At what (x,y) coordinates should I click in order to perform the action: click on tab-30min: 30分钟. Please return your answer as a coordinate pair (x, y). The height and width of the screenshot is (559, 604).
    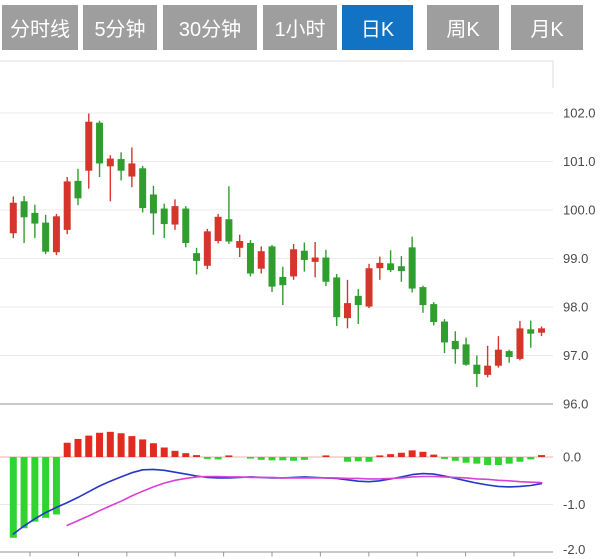
    Looking at the image, I should click on (210, 27).